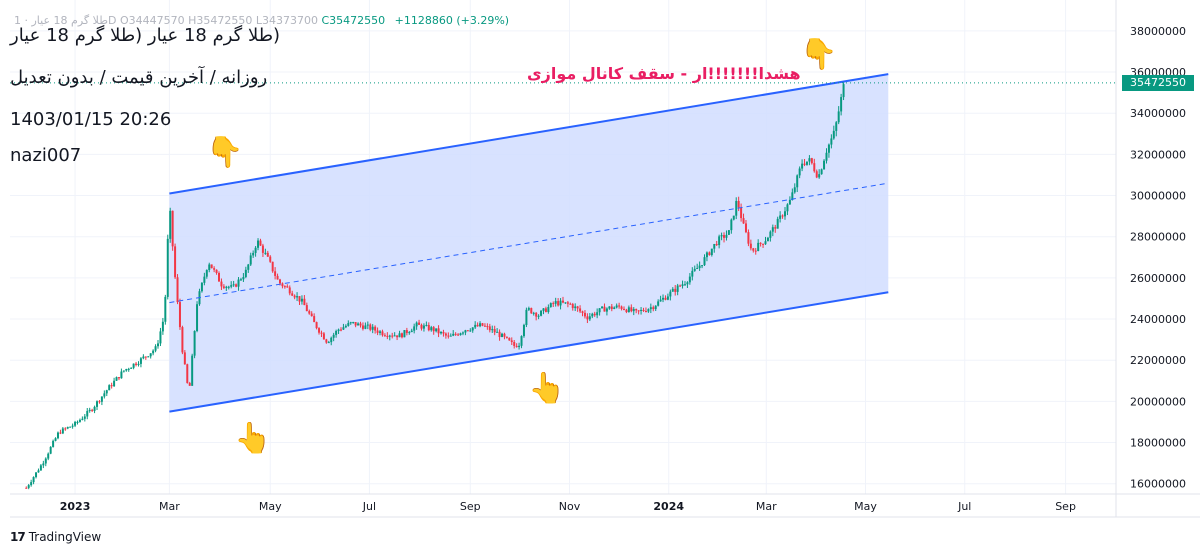 This screenshot has height=560, width=1200. I want to click on channel-upper-line, so click(529, 134).